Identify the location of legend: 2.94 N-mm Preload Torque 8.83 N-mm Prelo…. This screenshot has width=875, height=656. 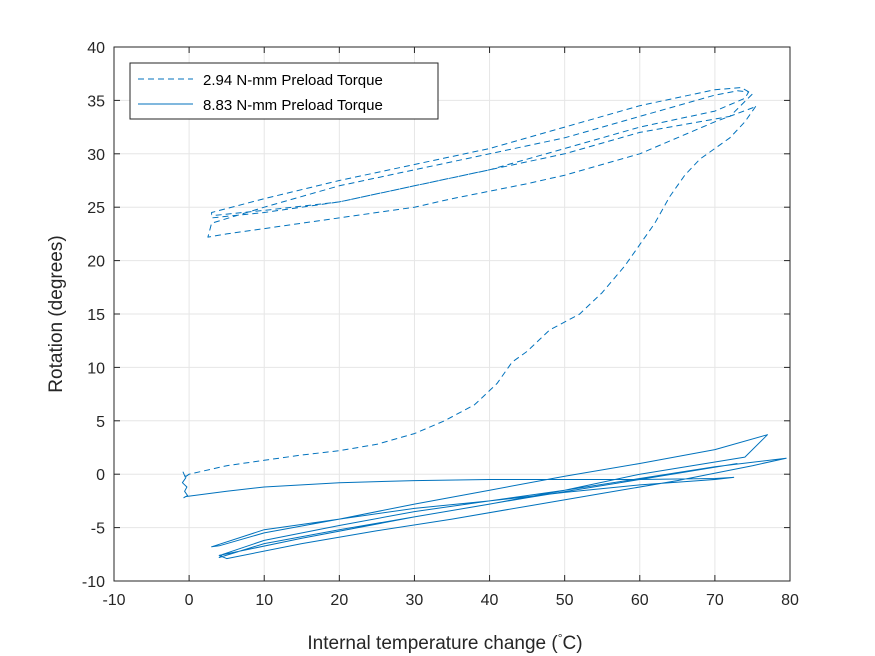
(284, 91).